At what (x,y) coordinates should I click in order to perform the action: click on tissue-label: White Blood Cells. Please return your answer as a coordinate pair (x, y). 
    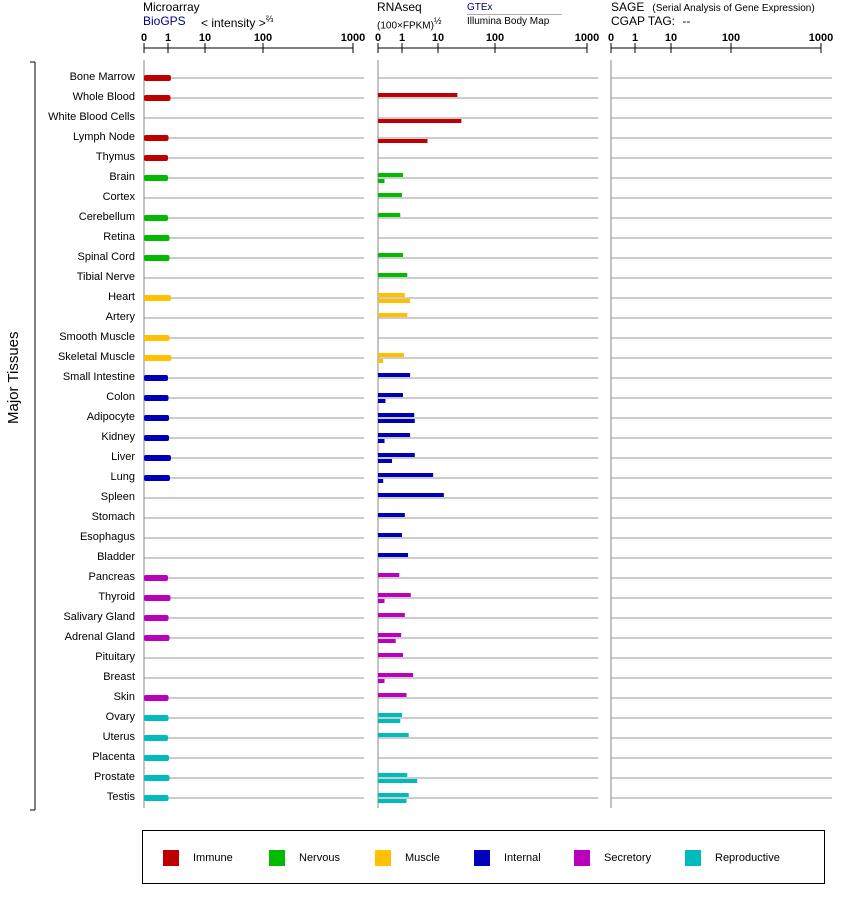
    Looking at the image, I should click on (91, 117).